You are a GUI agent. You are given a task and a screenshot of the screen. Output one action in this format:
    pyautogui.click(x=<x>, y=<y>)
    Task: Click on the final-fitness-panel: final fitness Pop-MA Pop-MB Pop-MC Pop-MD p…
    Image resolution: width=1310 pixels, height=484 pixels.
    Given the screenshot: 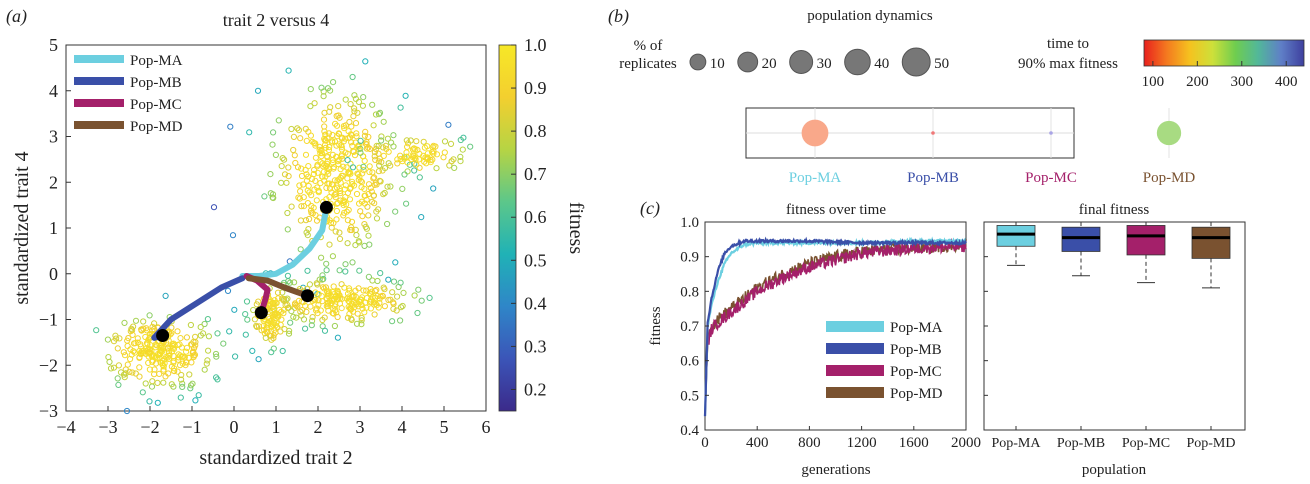 What is the action you would take?
    pyautogui.click(x=1114, y=340)
    